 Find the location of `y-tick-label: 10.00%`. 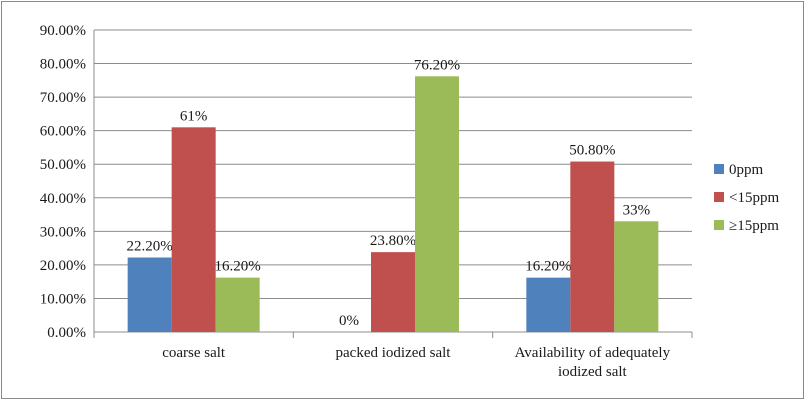

y-tick-label: 10.00% is located at coordinates (63, 299).